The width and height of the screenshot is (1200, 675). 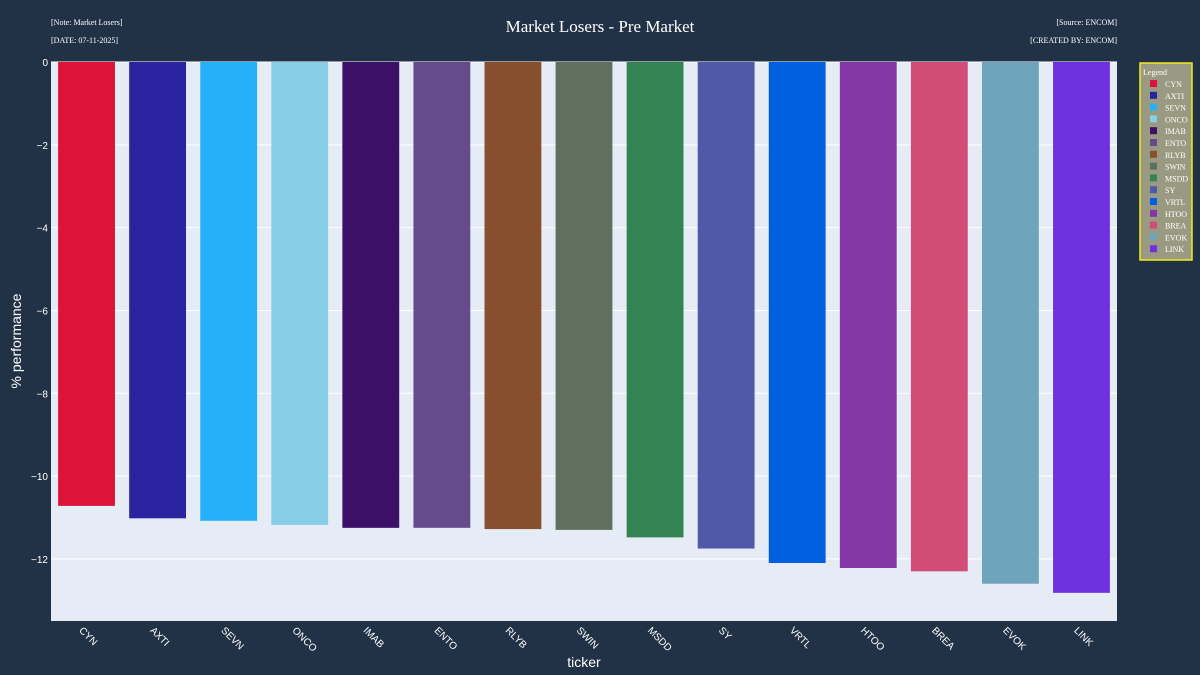 What do you see at coordinates (1175, 131) in the screenshot?
I see `legend-label: IMAB` at bounding box center [1175, 131].